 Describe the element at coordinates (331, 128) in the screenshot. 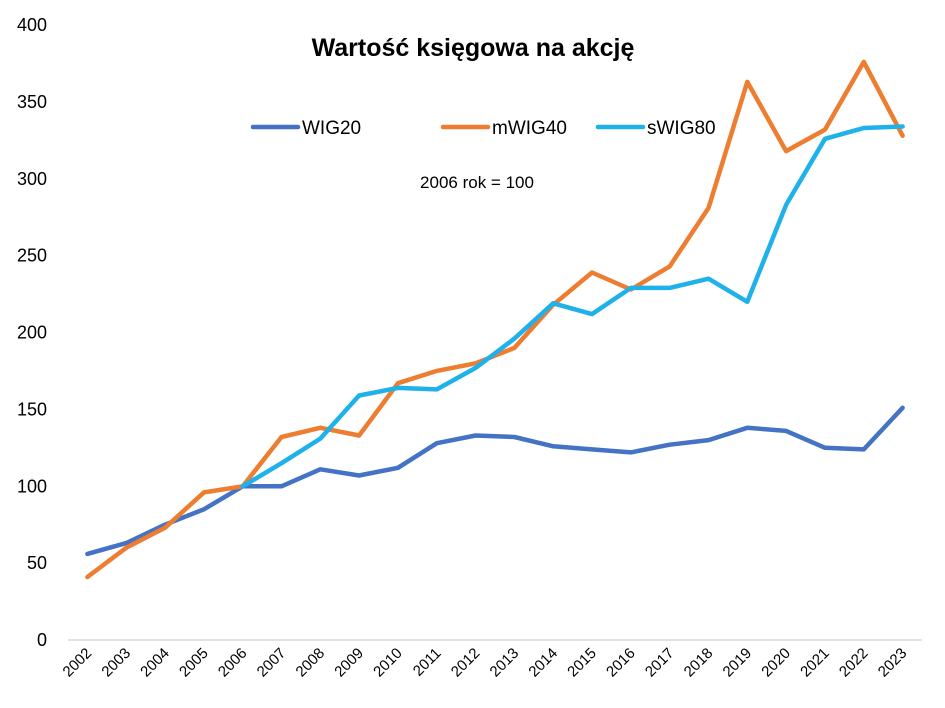

I see `legend-label: WIG20` at that location.